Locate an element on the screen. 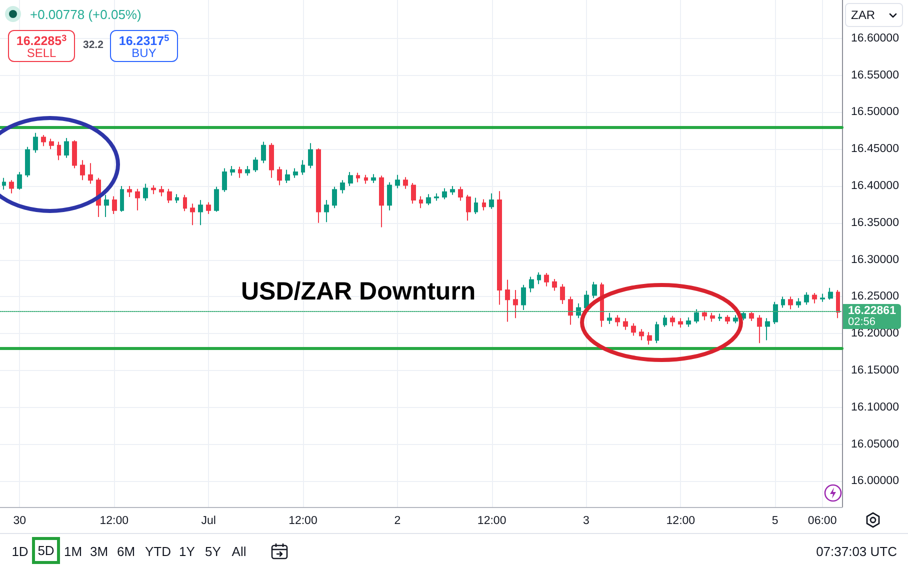  y-tick-label: 16.25000 is located at coordinates (875, 296).